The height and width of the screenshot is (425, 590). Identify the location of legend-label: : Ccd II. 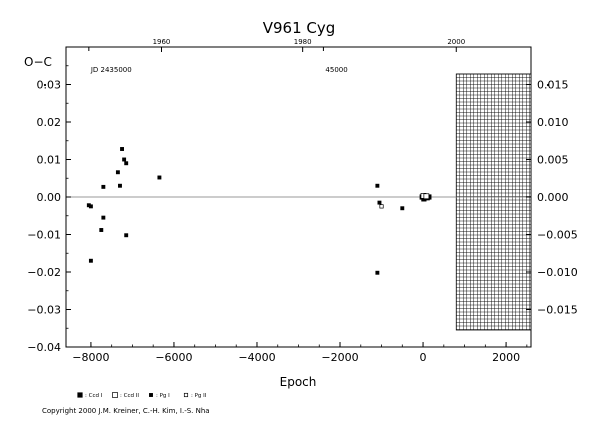
(129, 396).